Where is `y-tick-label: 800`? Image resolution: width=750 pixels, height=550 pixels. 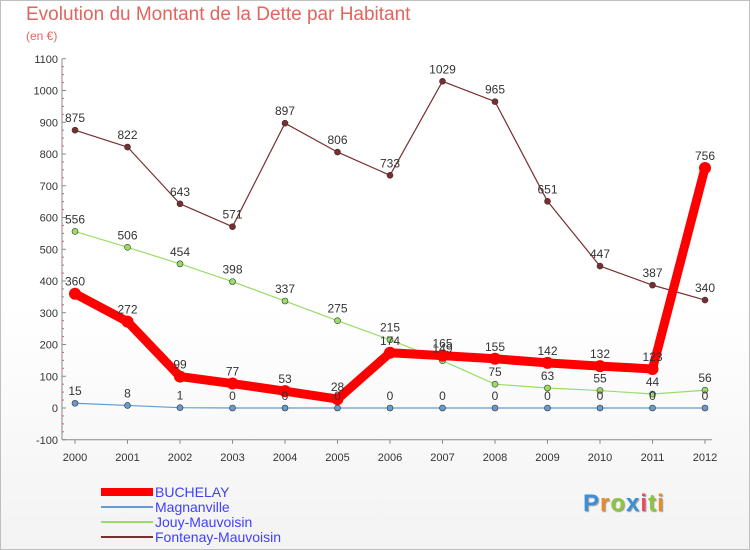
y-tick-label: 800 is located at coordinates (49, 155).